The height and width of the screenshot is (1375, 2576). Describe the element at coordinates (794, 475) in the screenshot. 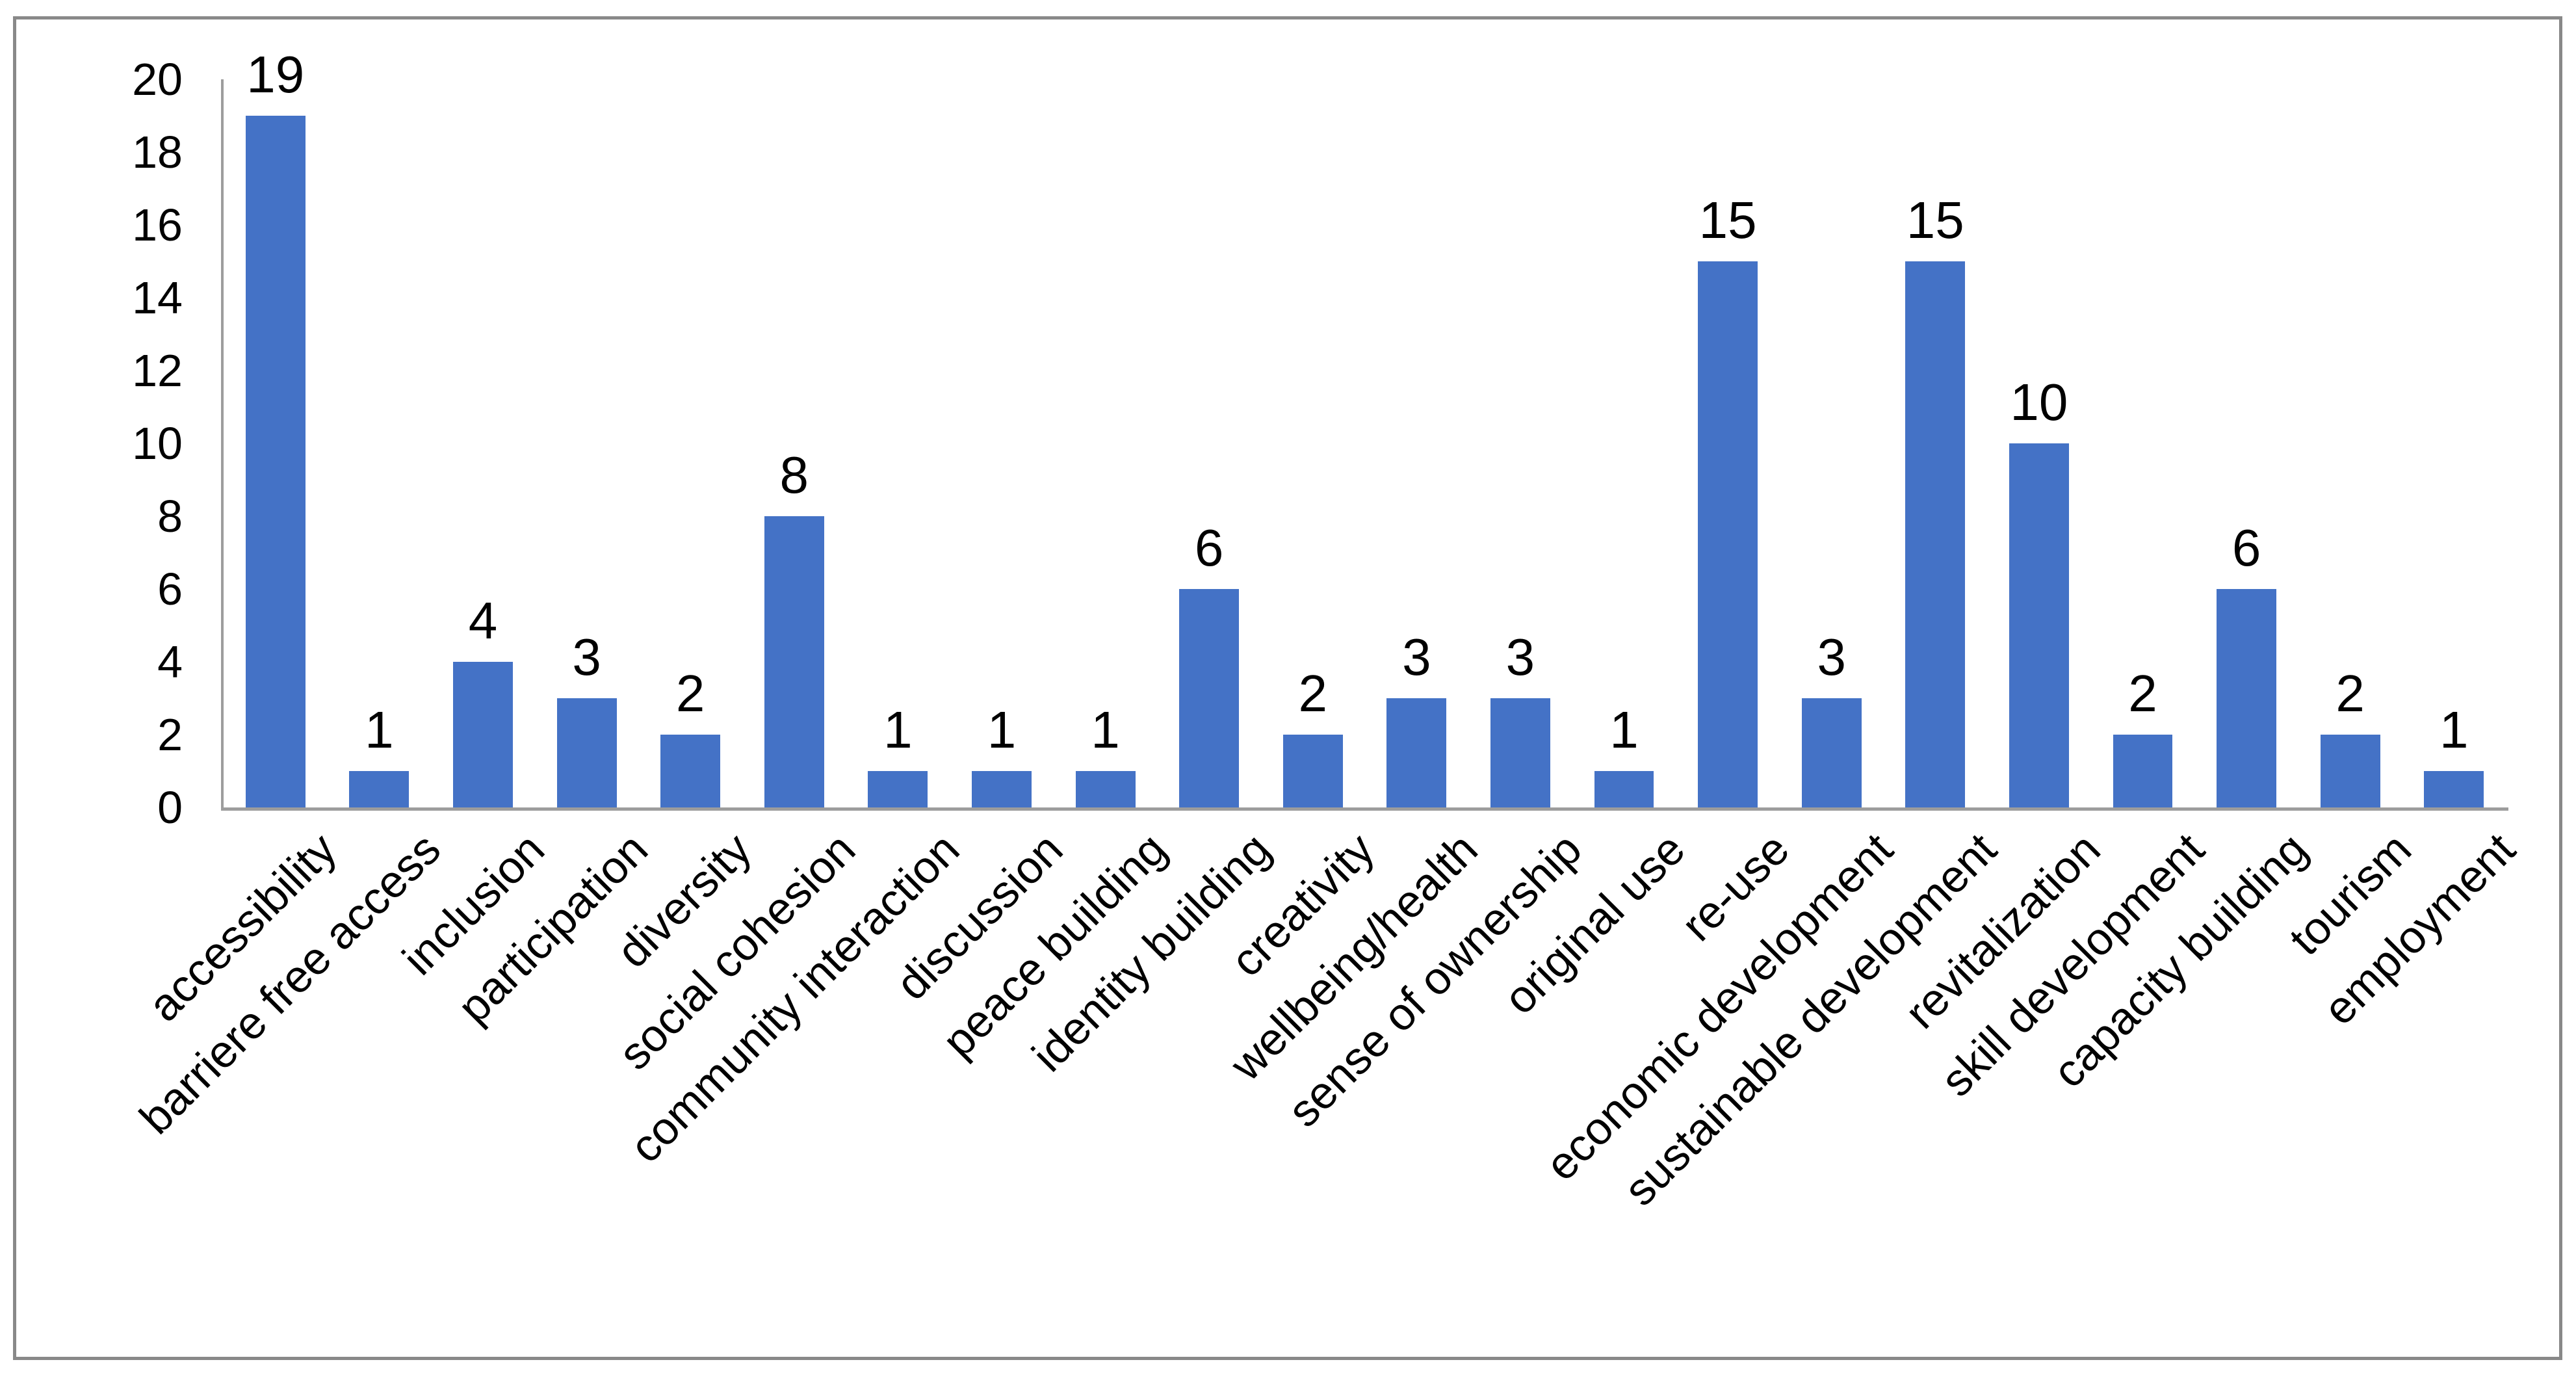

I see `bar-value-label: 8` at that location.